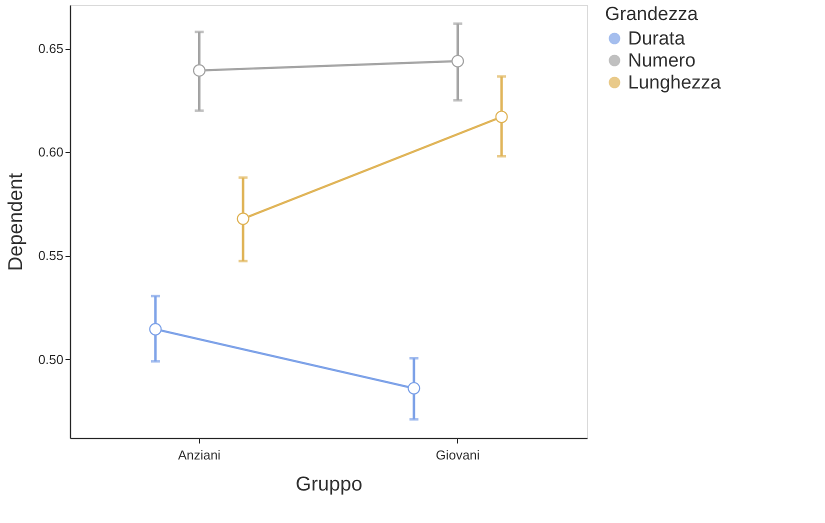  I want to click on x-tick-label: Anziani, so click(199, 455).